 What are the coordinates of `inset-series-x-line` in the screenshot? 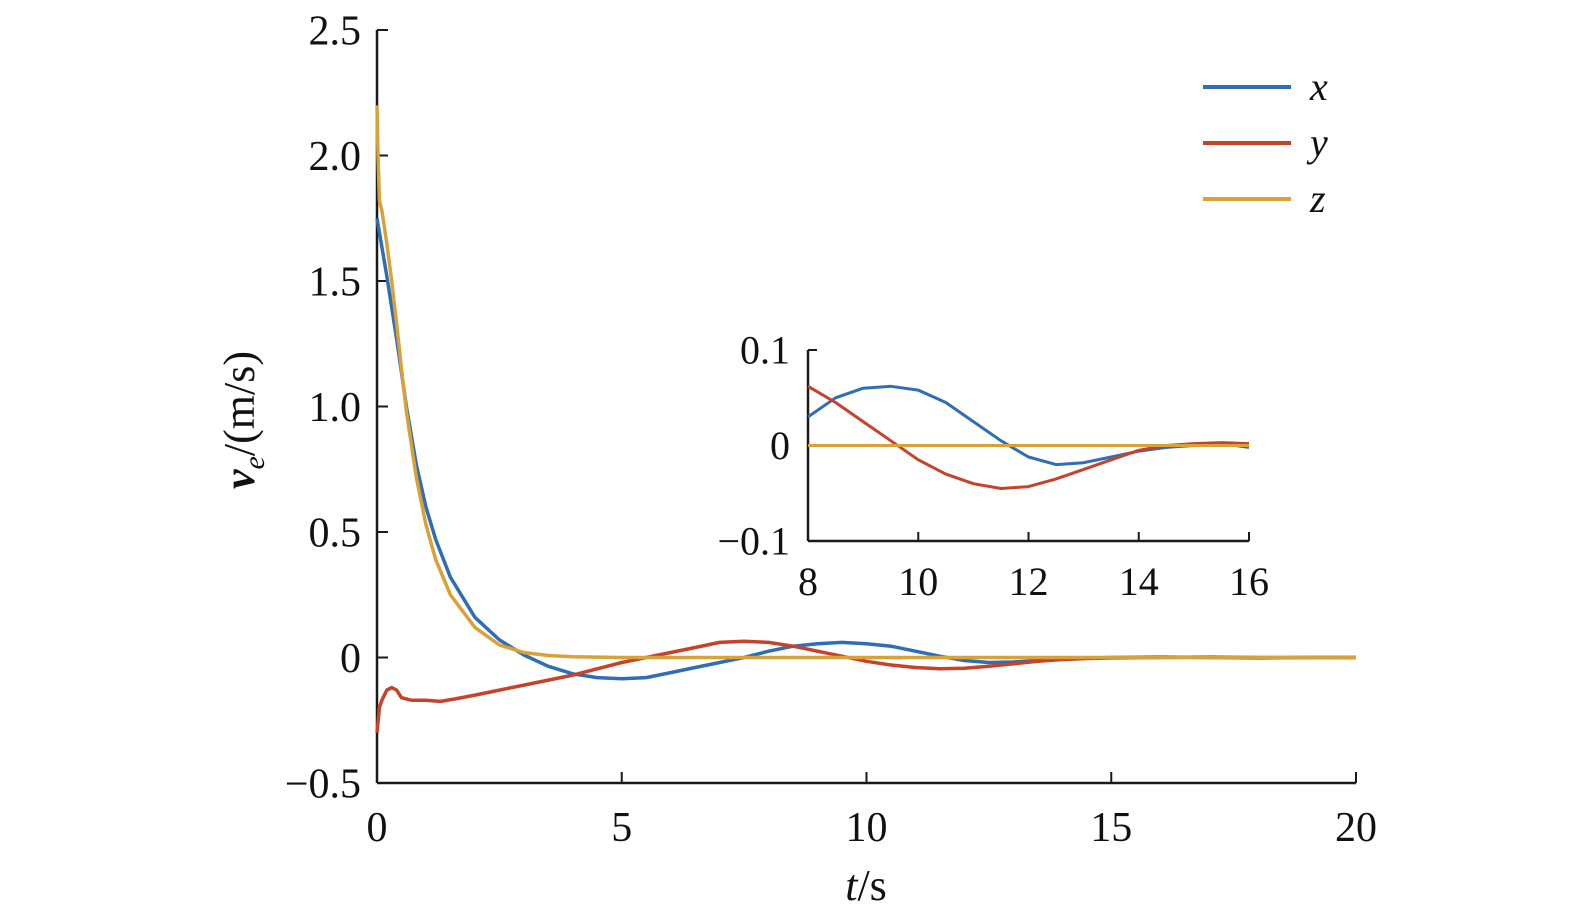 It's located at (1028, 425).